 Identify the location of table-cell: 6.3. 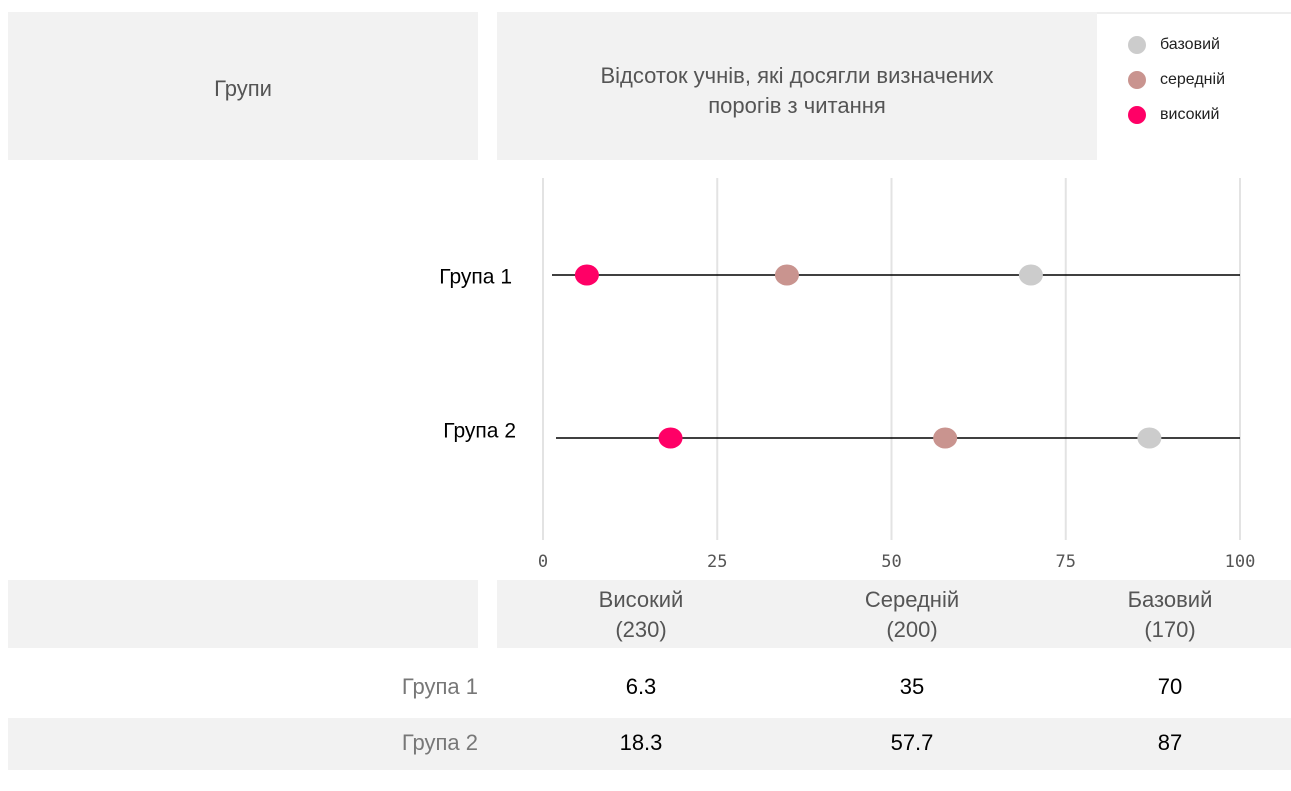
(641, 686).